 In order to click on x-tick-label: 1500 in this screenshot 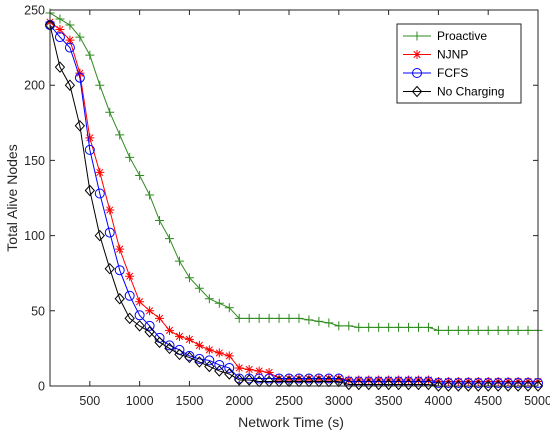, I will do `click(190, 401)`.